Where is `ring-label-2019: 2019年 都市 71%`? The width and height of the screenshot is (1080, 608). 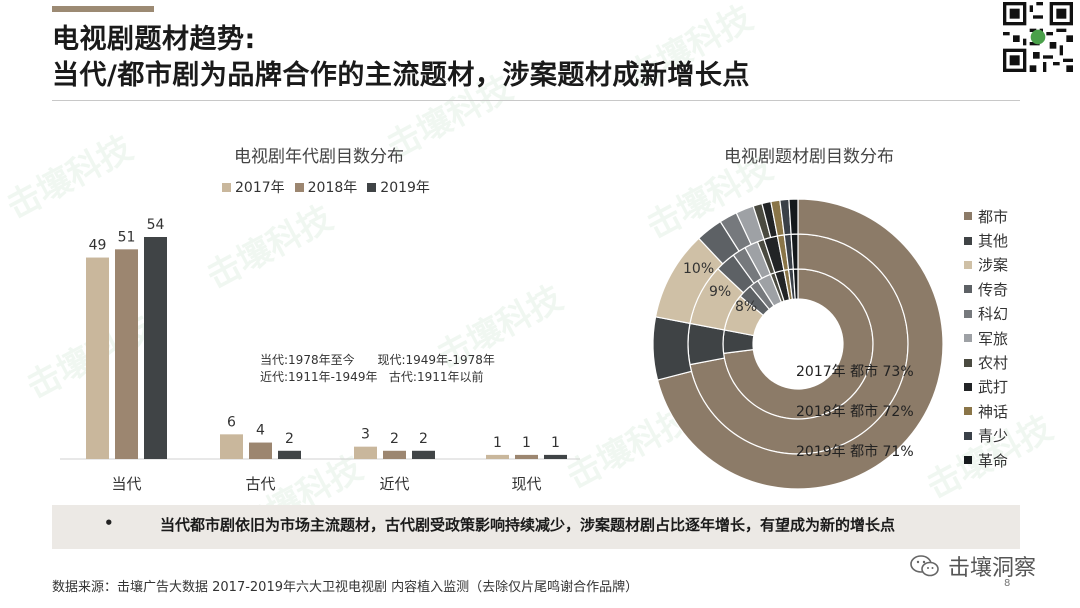
ring-label-2019: 2019年 都市 71% is located at coordinates (855, 452).